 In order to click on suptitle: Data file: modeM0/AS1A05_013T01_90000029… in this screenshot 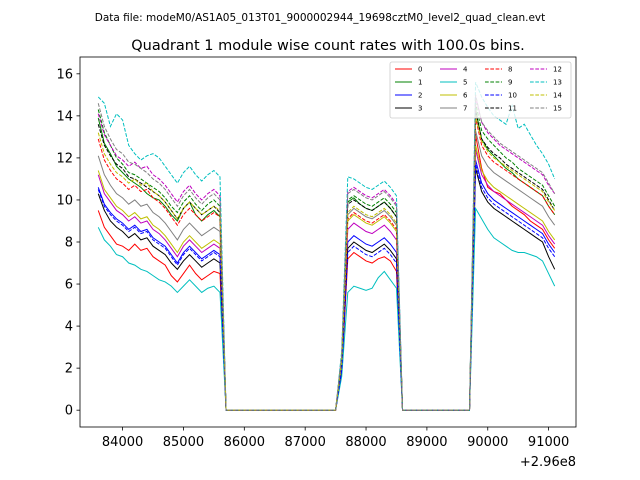, I will do `click(320, 18)`.